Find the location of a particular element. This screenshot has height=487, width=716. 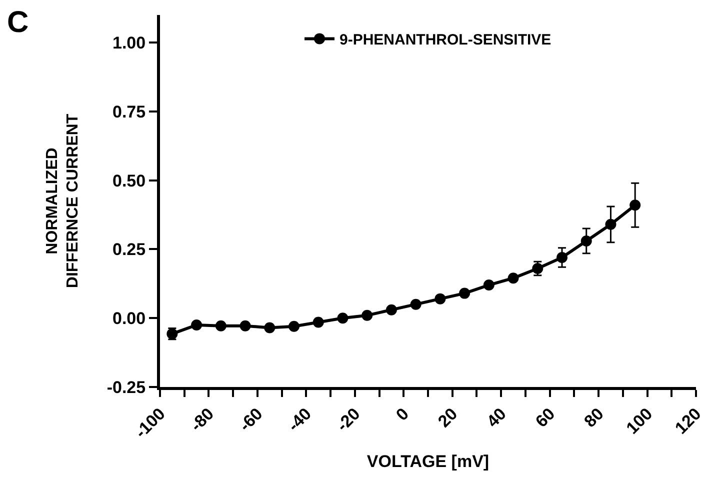

x-tick-label: -40 is located at coordinates (300, 420).